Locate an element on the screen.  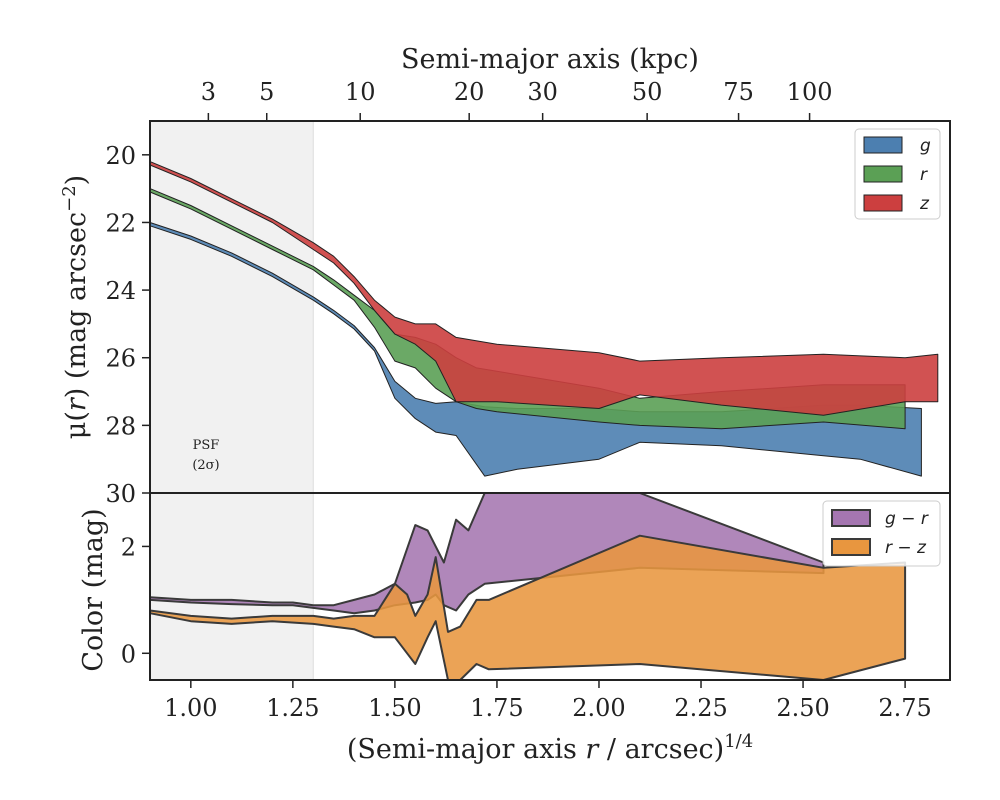
top-axis-tick-label: 20 is located at coordinates (469, 92).